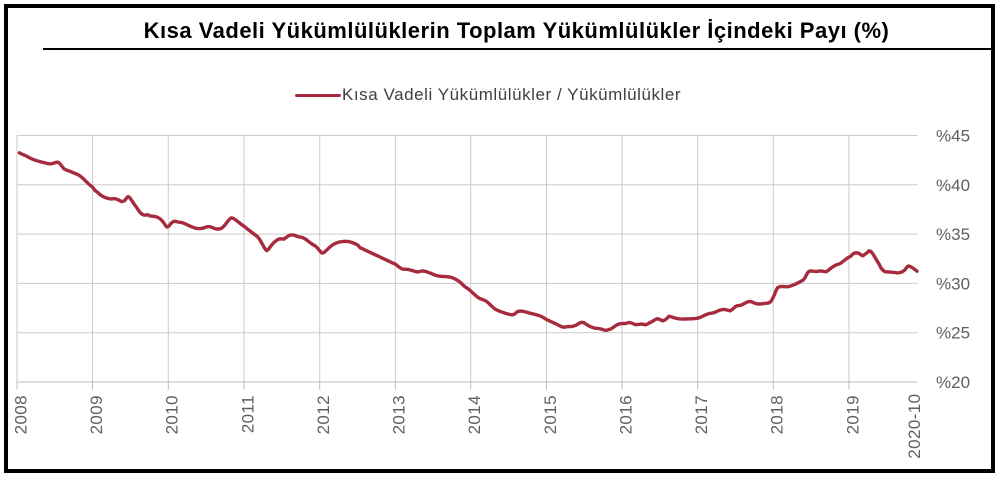  What do you see at coordinates (323, 414) in the screenshot?
I see `svg-text: 2012` at bounding box center [323, 414].